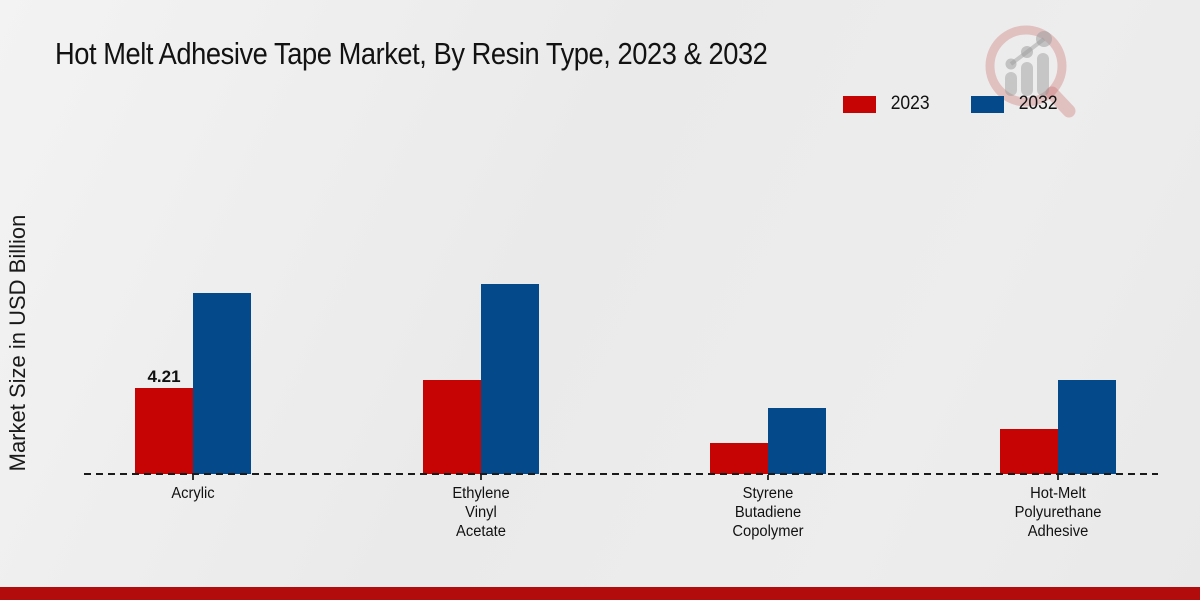 The height and width of the screenshot is (600, 1200). Describe the element at coordinates (1057, 493) in the screenshot. I see `category-label-line: Hot-Melt` at that location.